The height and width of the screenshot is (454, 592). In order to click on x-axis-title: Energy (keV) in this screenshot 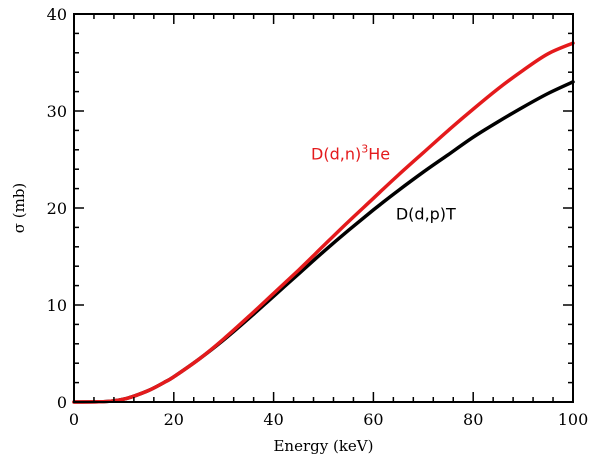, I will do `click(323, 445)`.